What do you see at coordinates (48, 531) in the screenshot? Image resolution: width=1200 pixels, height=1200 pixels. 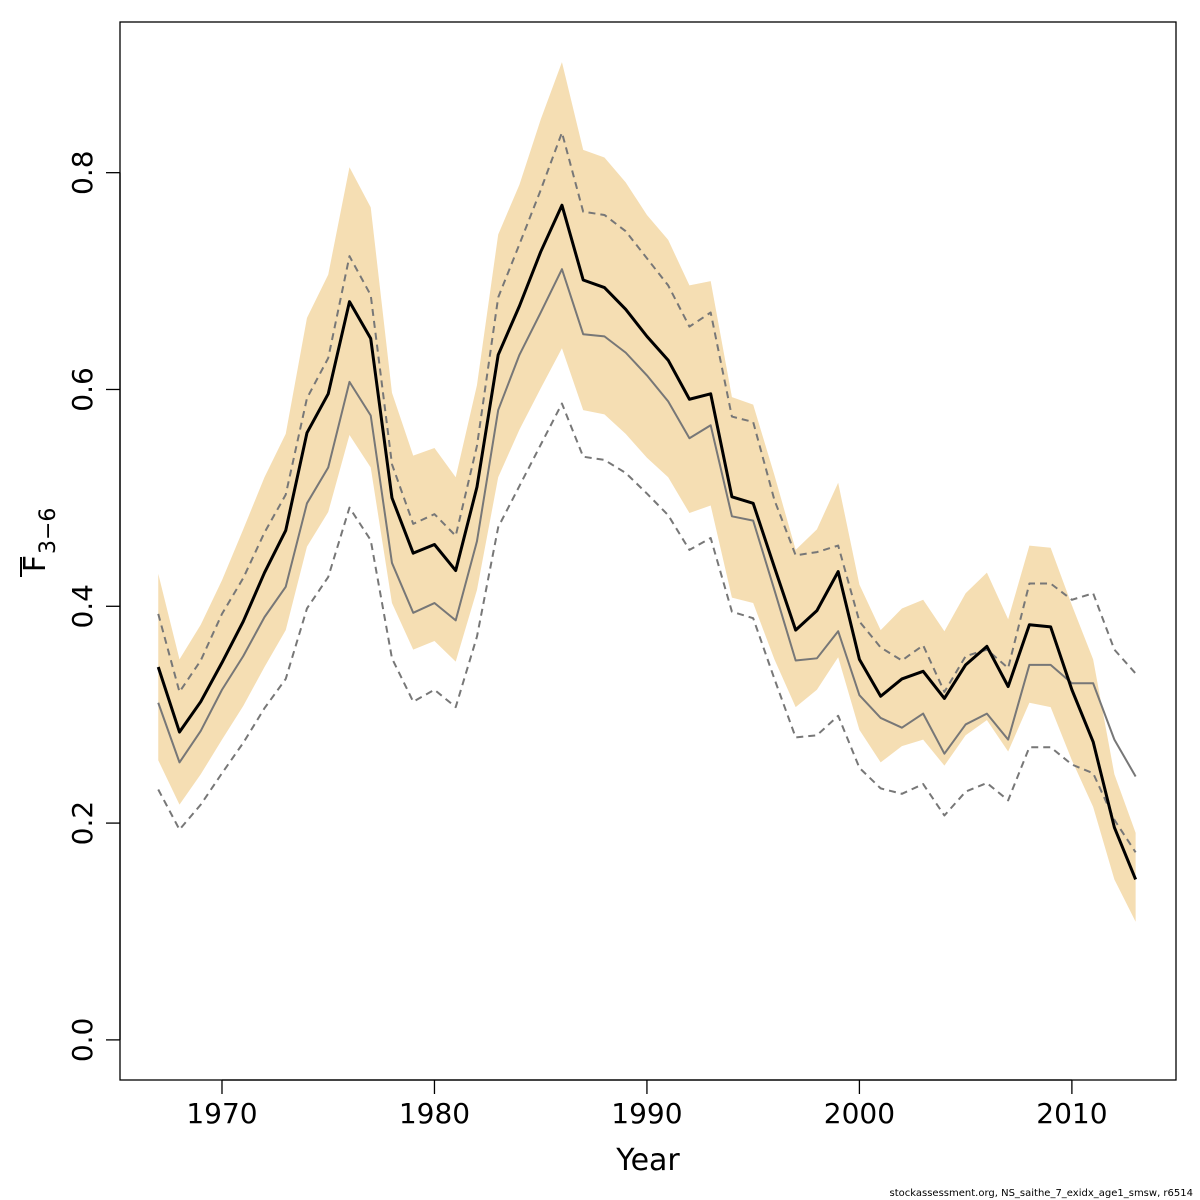 I see `y-axis-title-subscript: 3−6` at bounding box center [48, 531].